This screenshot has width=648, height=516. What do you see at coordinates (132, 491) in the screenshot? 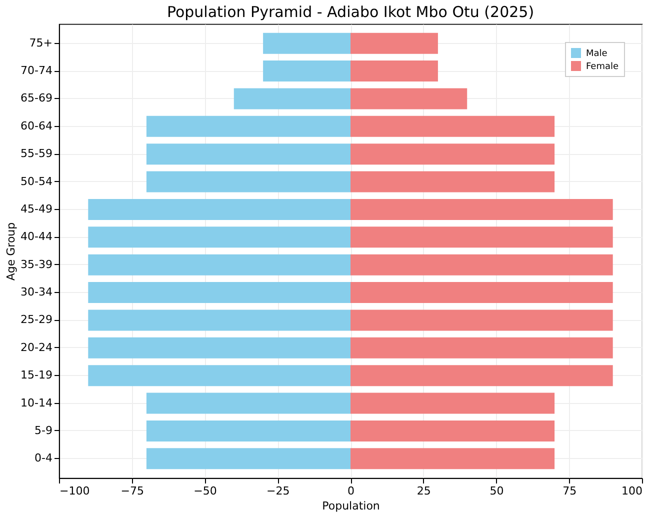
I see `x-tick-label: −75` at bounding box center [132, 491].